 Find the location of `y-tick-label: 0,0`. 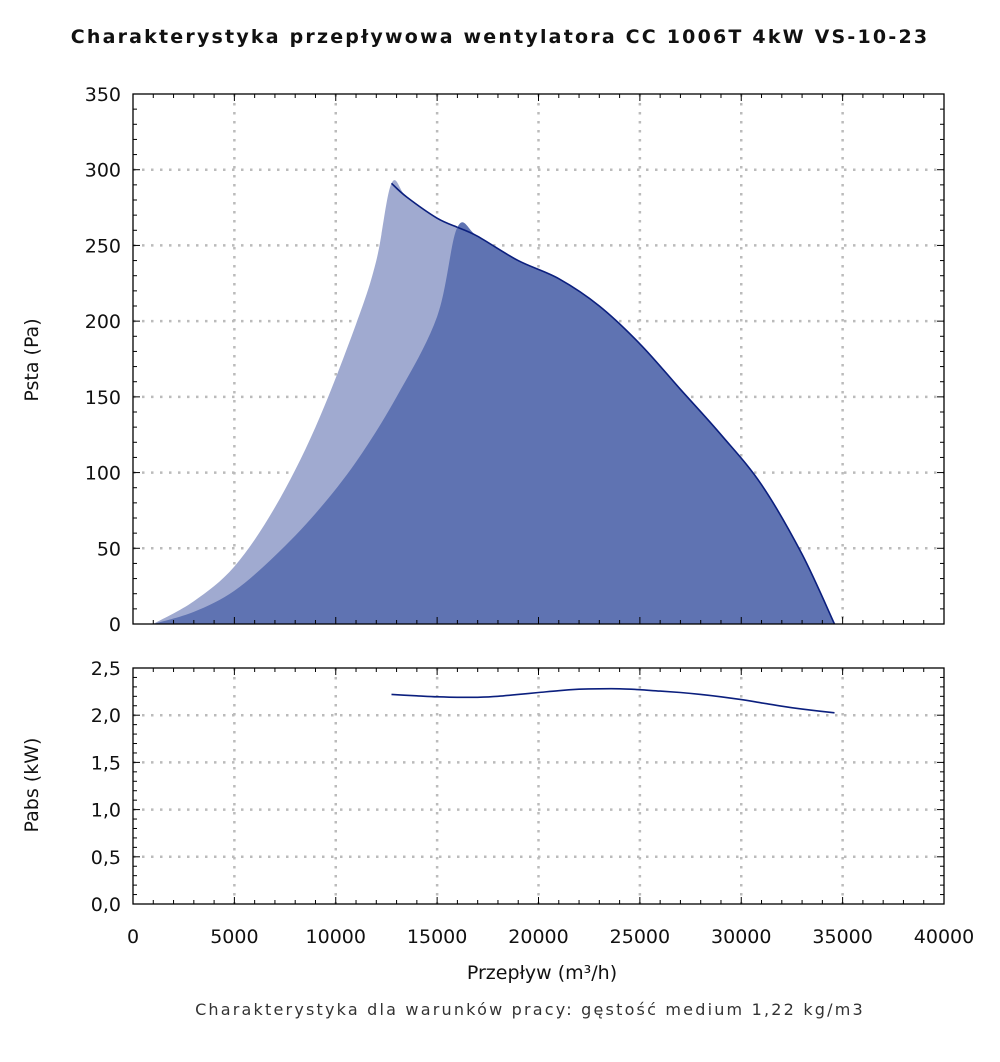

y-tick-label: 0,0 is located at coordinates (106, 905).